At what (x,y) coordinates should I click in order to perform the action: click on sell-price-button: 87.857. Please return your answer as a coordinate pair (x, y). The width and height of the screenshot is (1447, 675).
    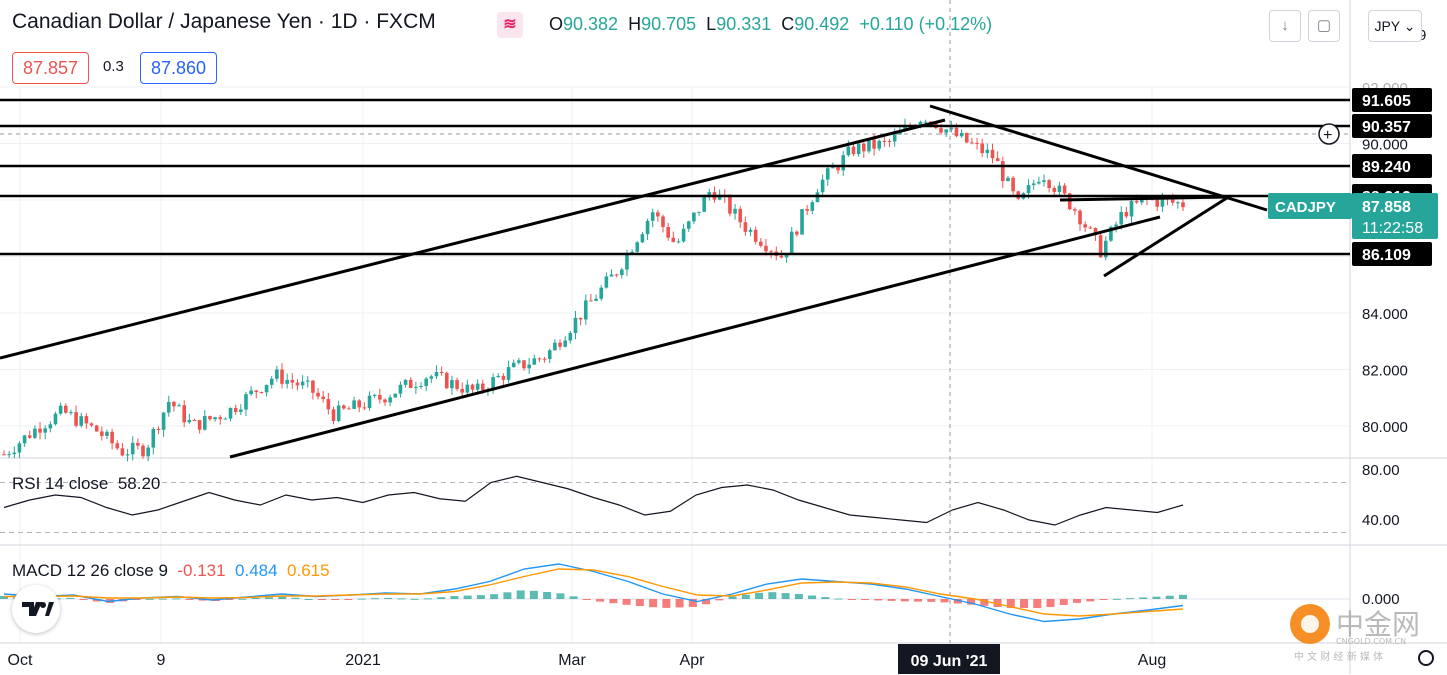
    Looking at the image, I should click on (51, 68).